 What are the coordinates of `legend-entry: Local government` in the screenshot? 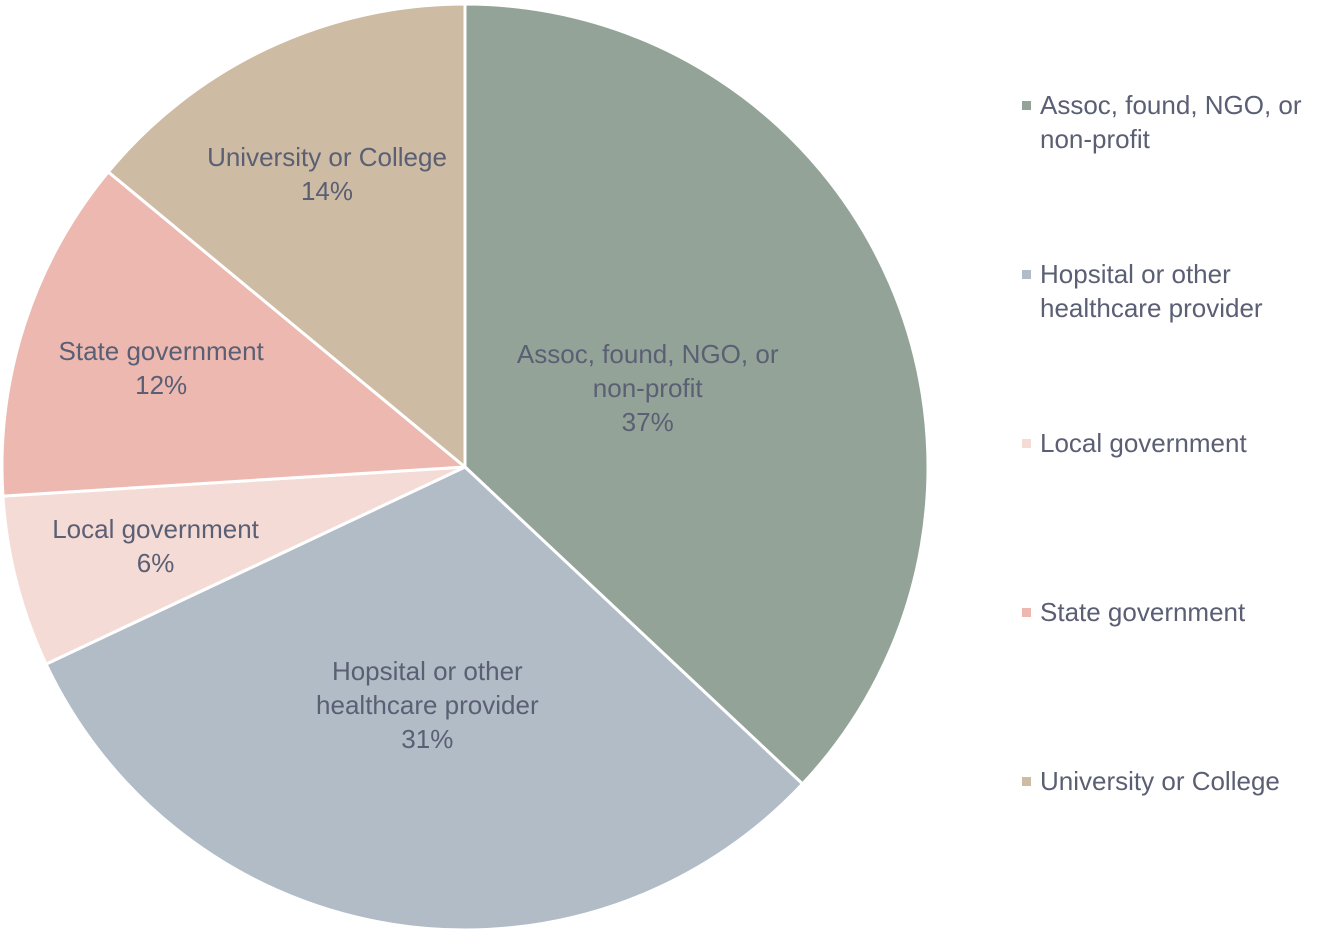 It's located at (1180, 443).